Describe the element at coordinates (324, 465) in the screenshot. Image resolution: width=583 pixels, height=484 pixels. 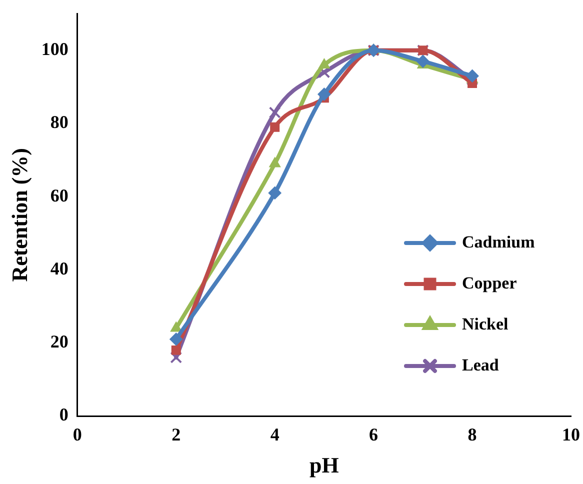
I see `x-axis-title: pH` at that location.